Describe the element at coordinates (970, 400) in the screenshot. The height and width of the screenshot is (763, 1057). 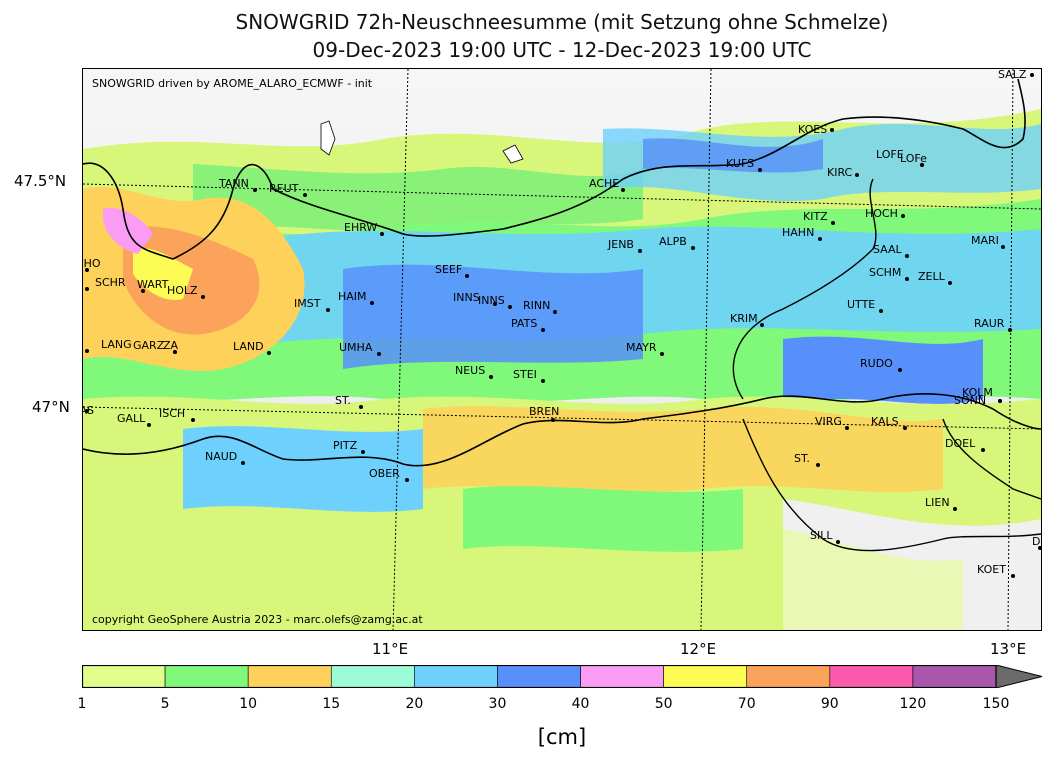
I see `station-label: SONN` at that location.